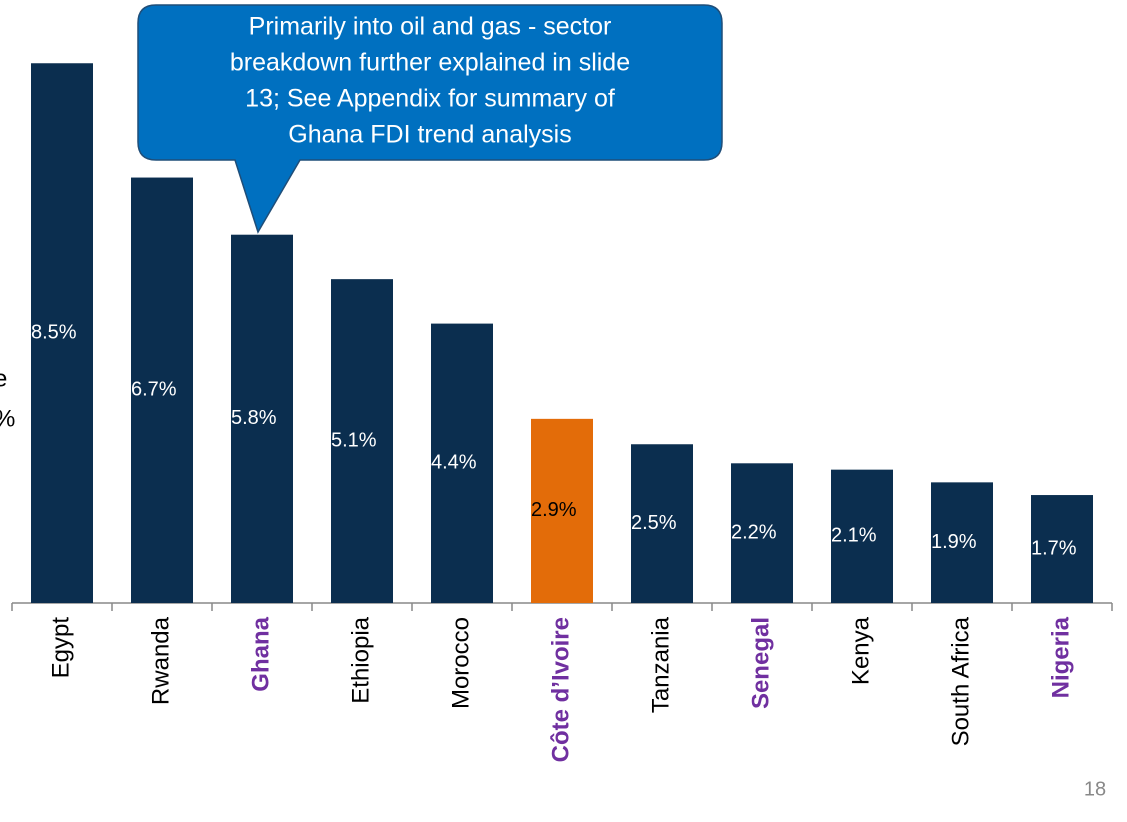  Describe the element at coordinates (654, 523) in the screenshot. I see `value-label: 2.5%` at that location.